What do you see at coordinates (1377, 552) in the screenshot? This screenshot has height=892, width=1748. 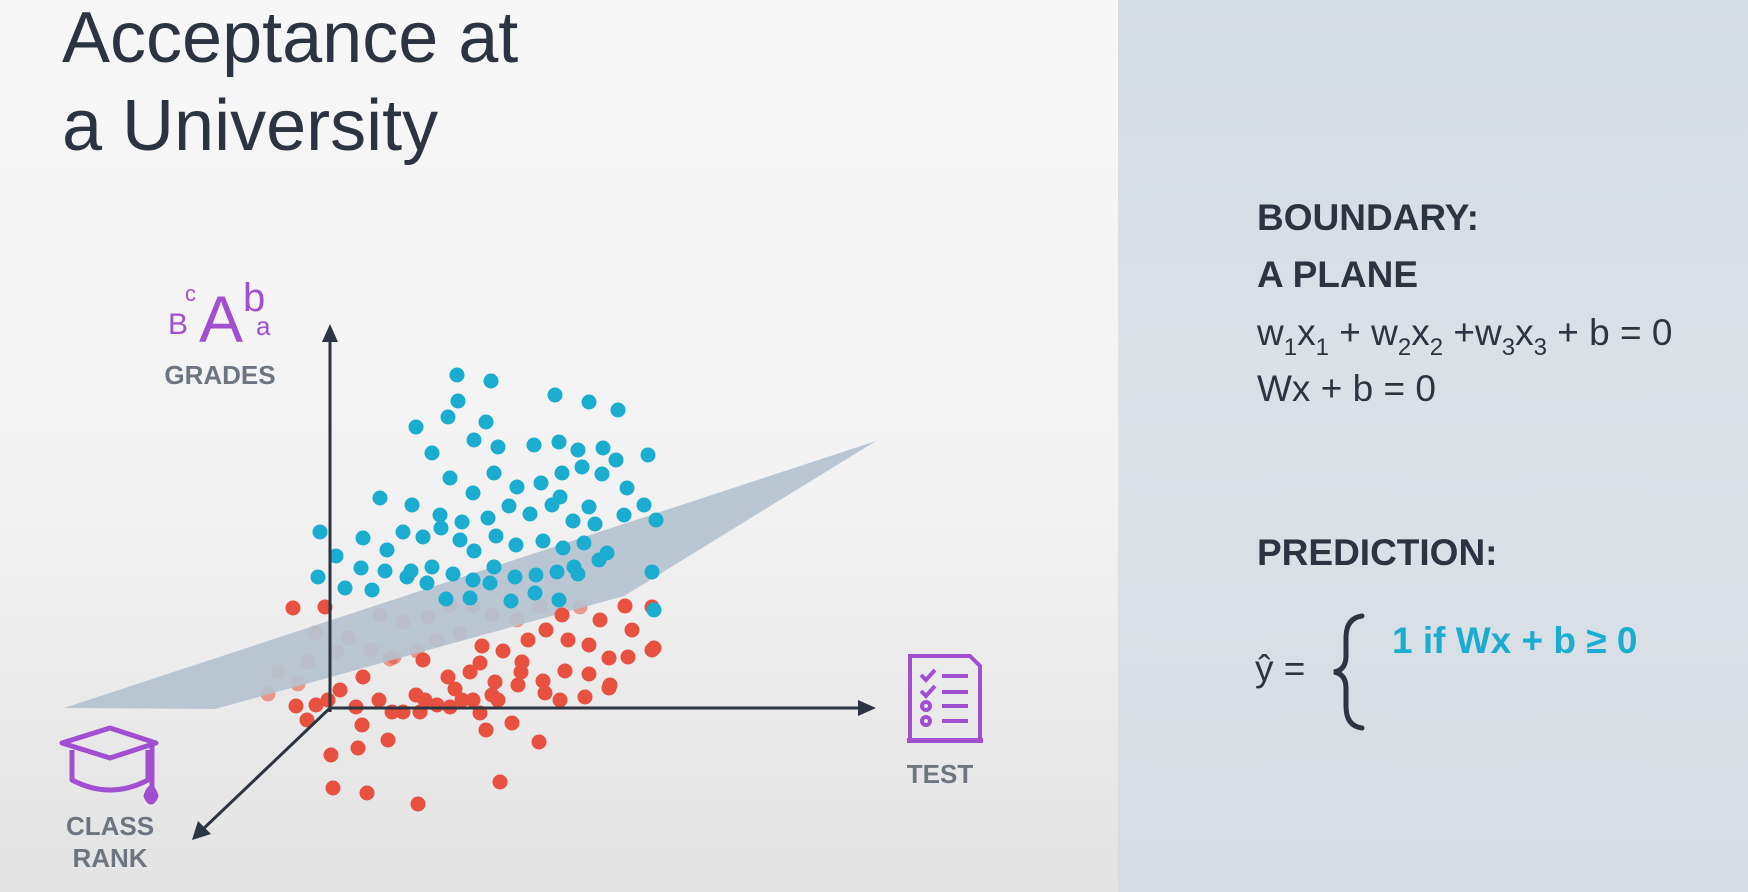 I see `prediction-heading: PREDICTION:` at bounding box center [1377, 552].